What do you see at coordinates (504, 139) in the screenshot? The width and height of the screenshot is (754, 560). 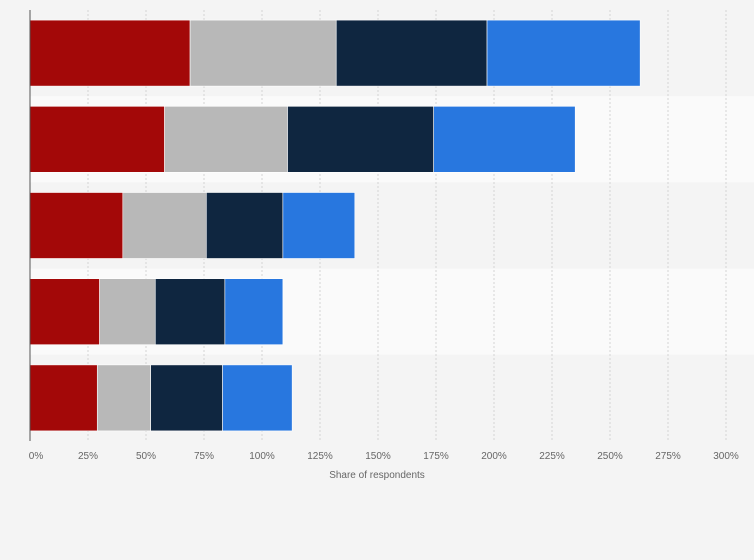 I see `bar-row2-seg4` at bounding box center [504, 139].